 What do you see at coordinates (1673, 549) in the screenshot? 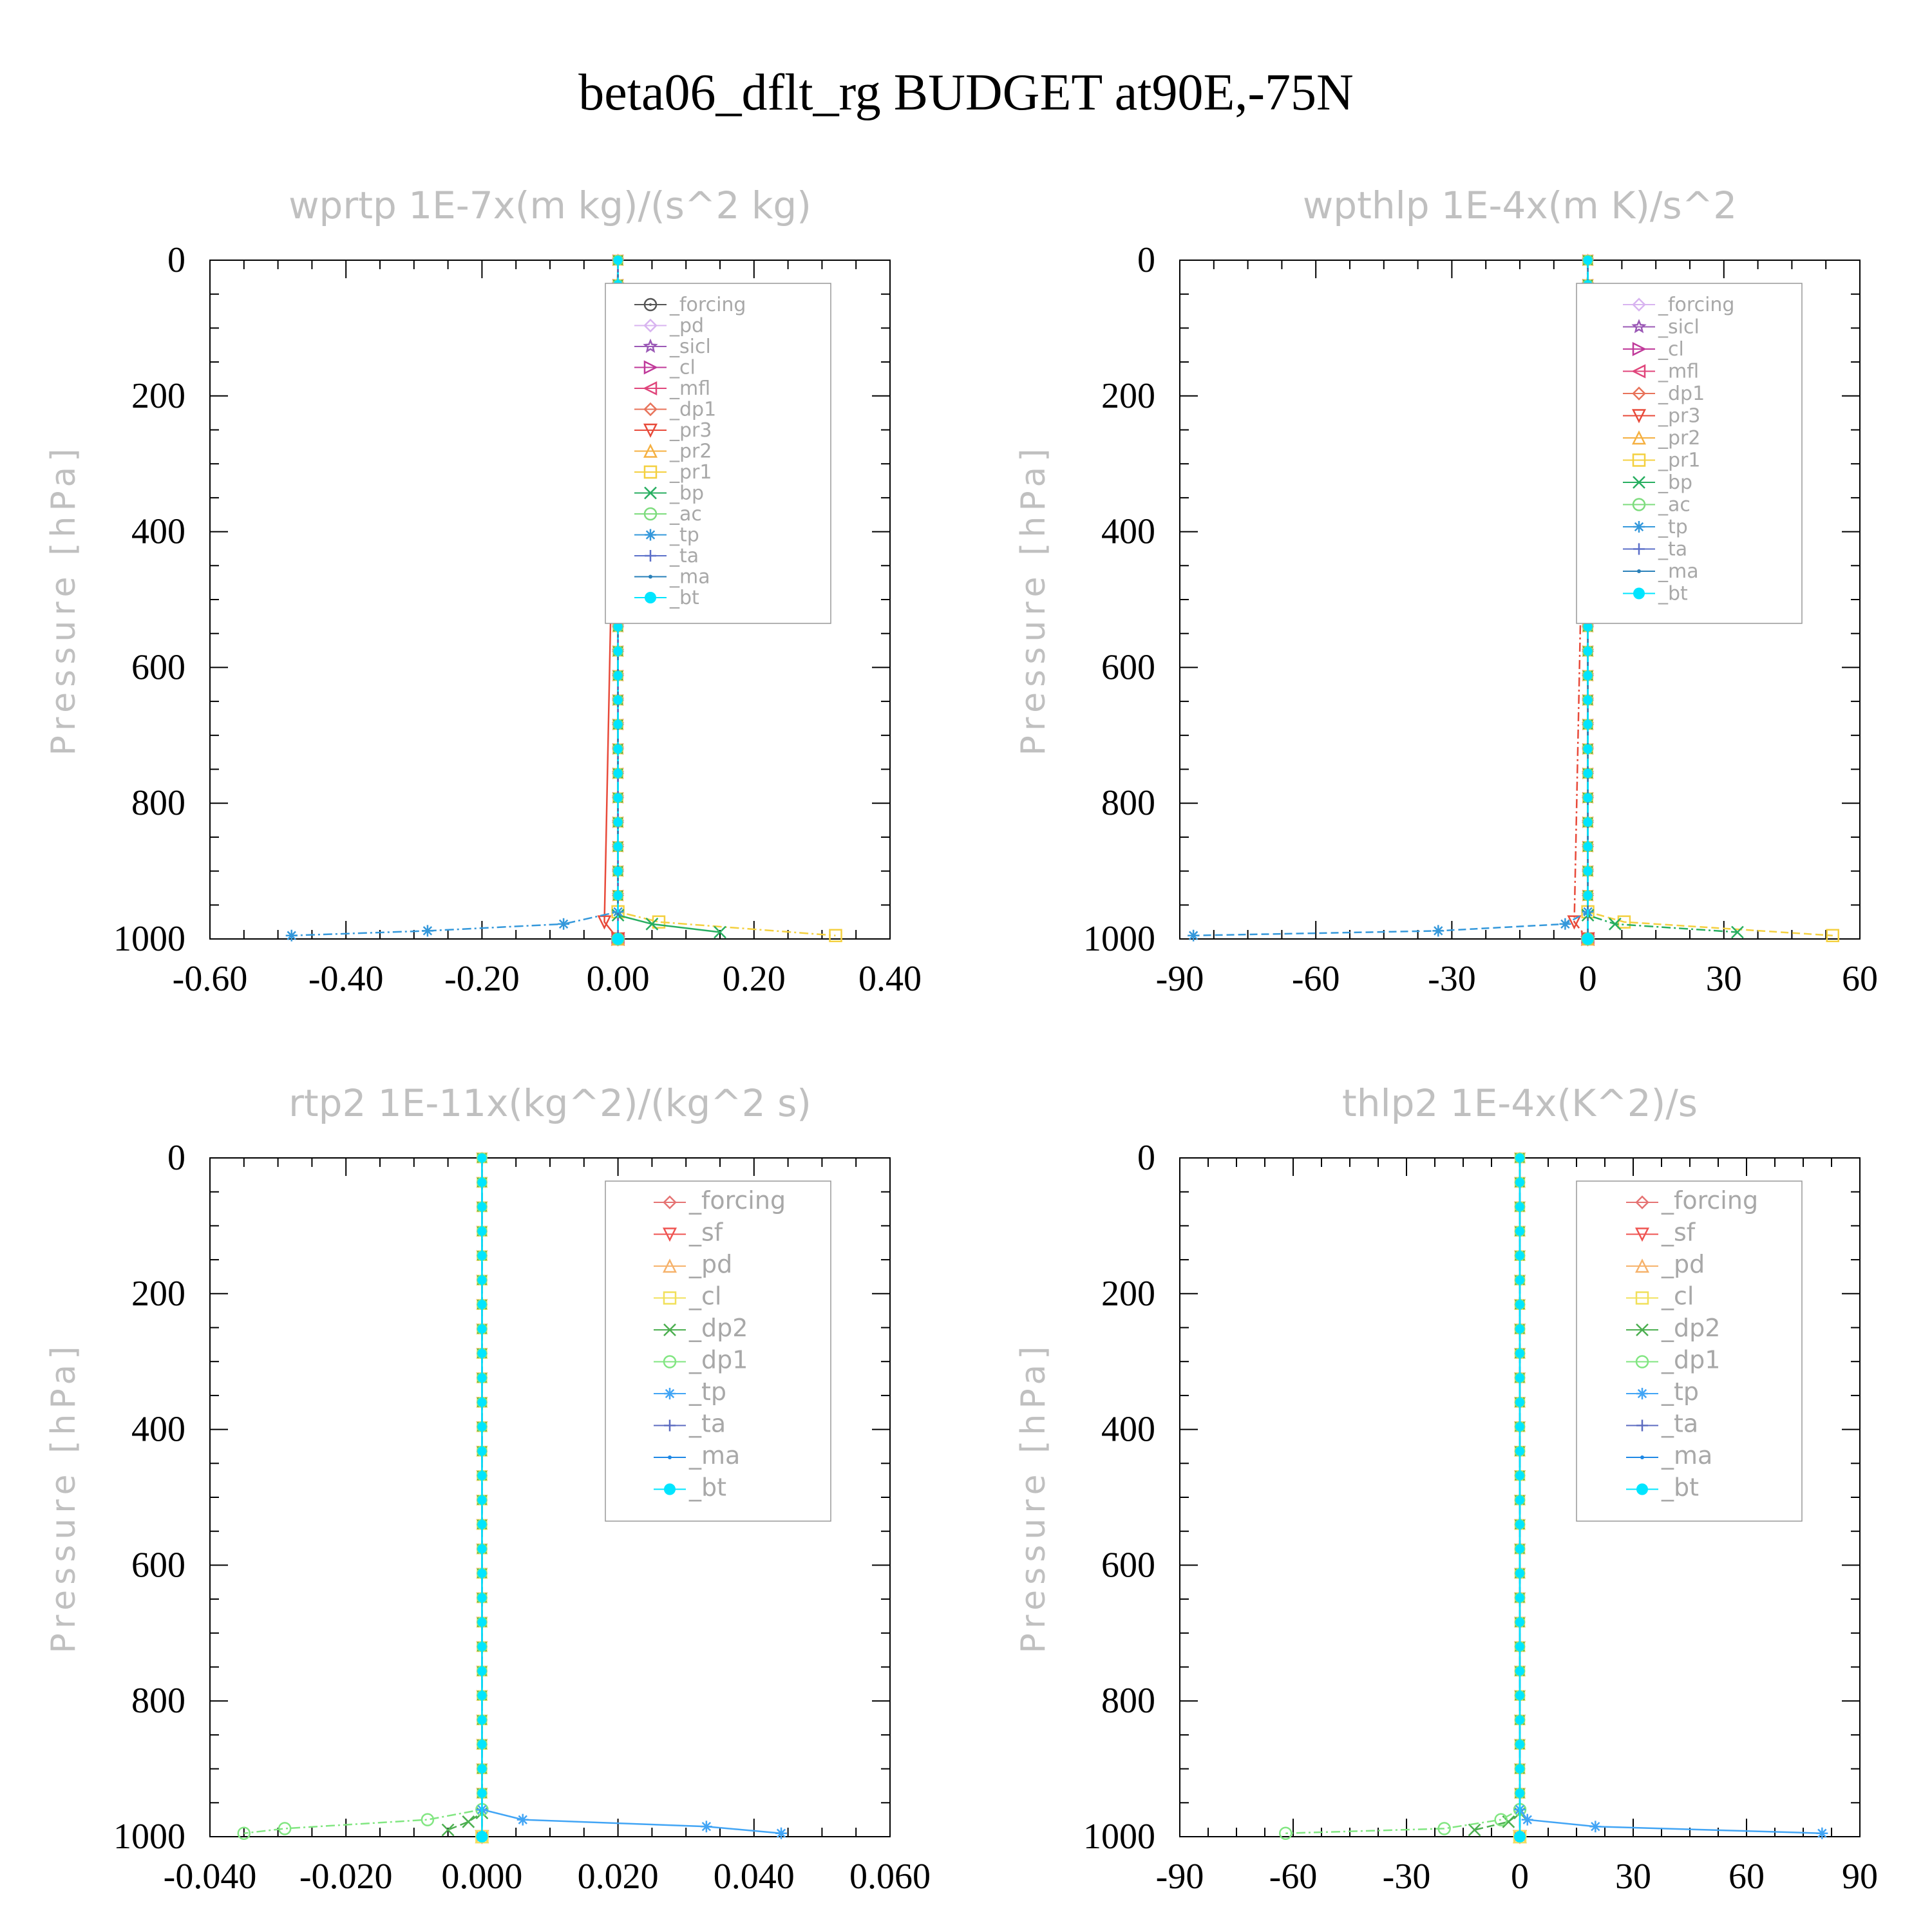
I see `legend-label: _ta` at bounding box center [1673, 549].